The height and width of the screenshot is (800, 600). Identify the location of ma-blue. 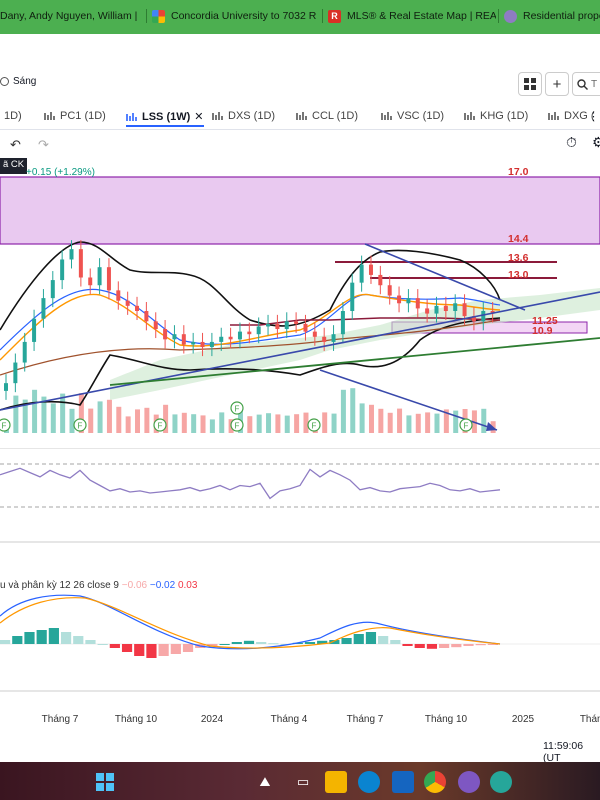
(250, 319).